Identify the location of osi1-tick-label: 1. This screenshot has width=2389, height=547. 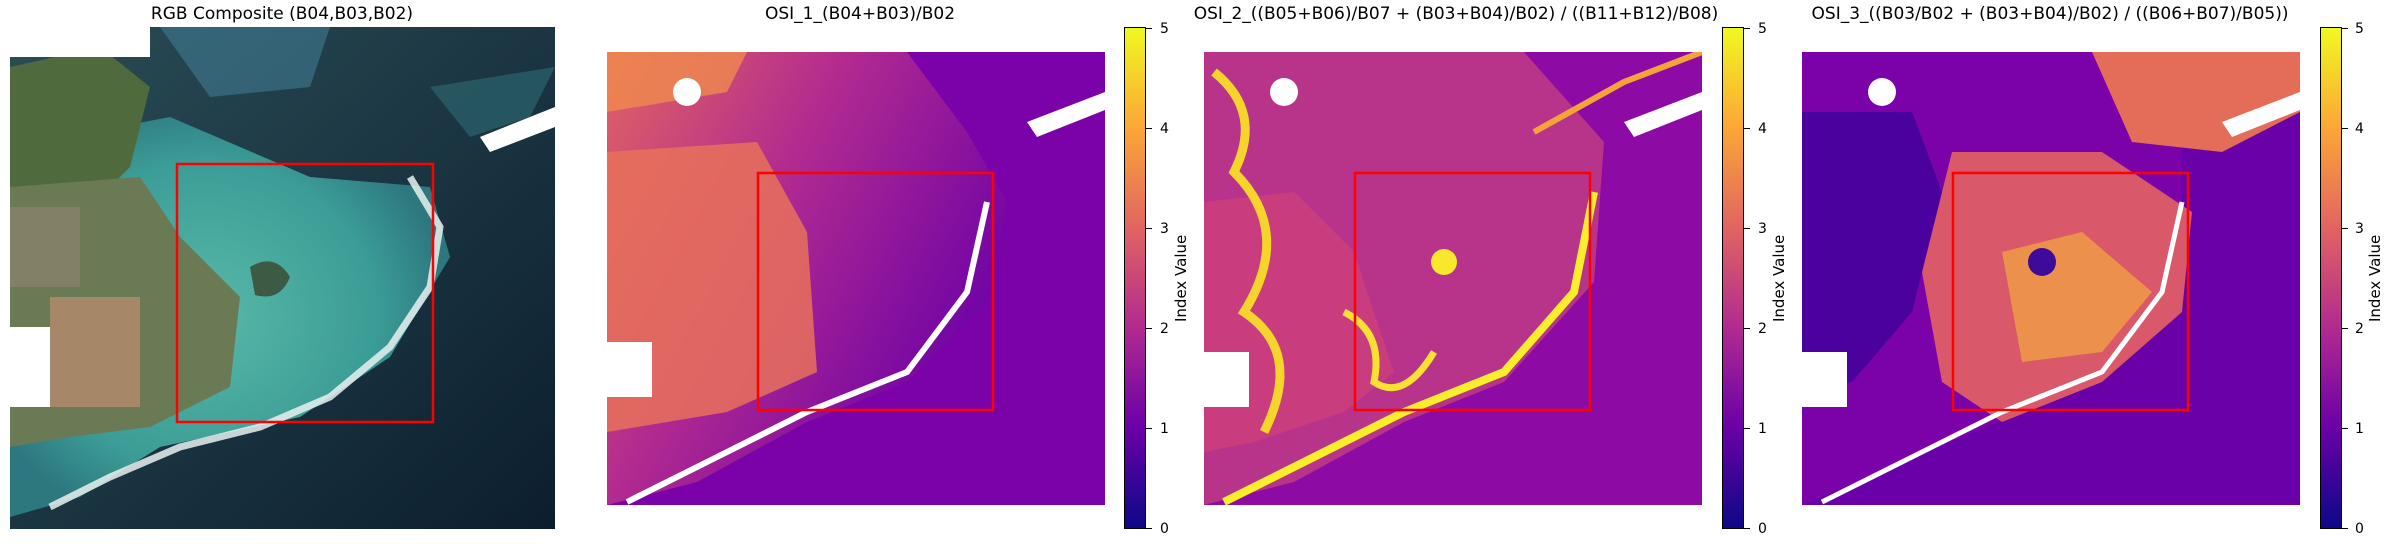
(1164, 429).